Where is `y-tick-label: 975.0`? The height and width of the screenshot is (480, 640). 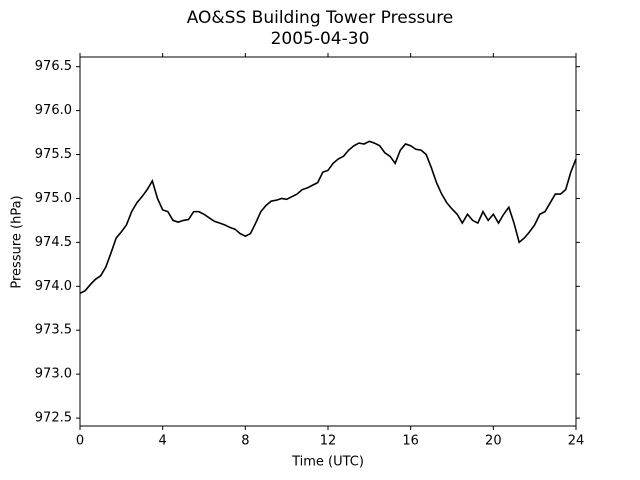 y-tick-label: 975.0 is located at coordinates (53, 198).